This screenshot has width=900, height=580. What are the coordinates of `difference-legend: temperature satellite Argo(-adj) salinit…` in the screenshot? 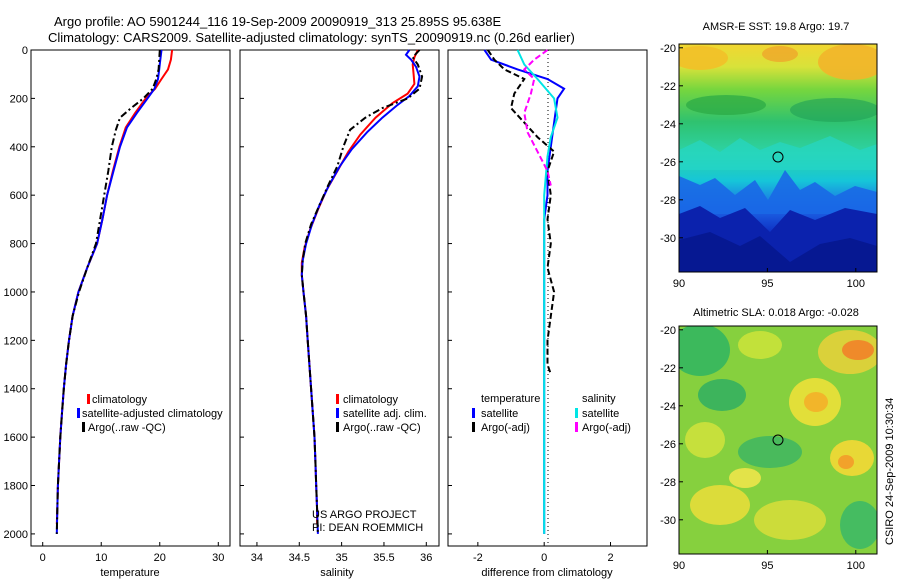 It's located at (551, 413).